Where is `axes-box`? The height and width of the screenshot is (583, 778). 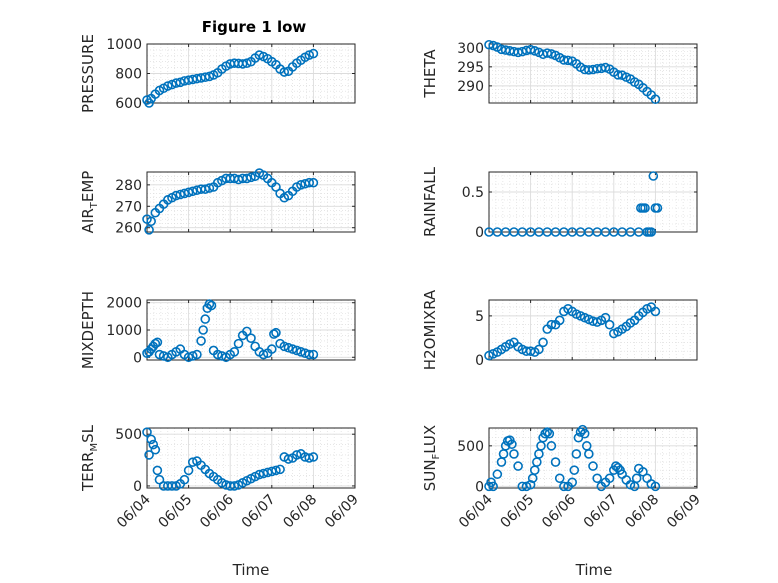
axes-box is located at coordinates (593, 458).